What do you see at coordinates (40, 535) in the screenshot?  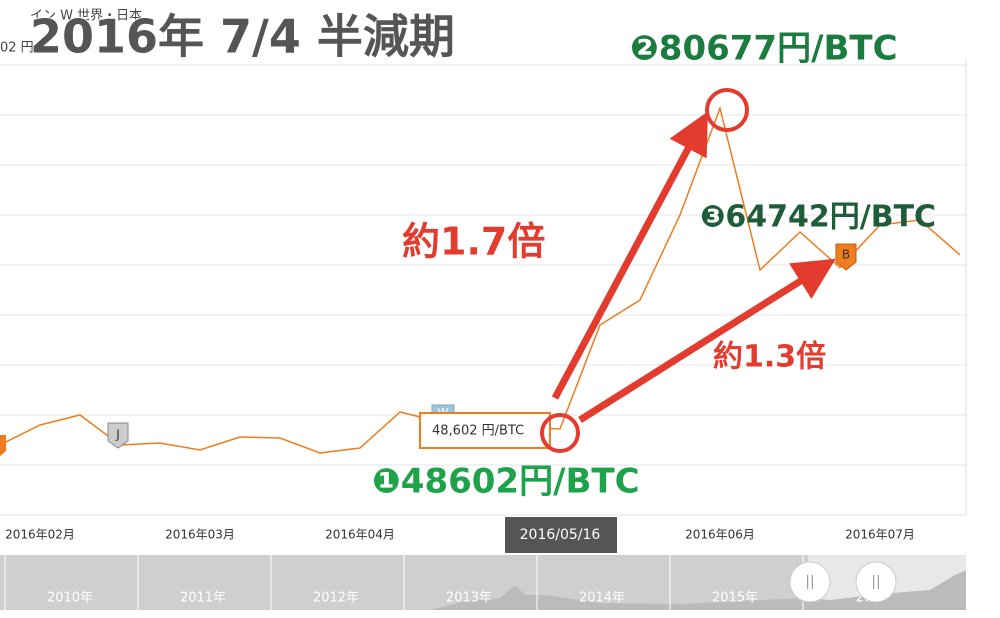 I see `x-tick-label: 2016年02月` at bounding box center [40, 535].